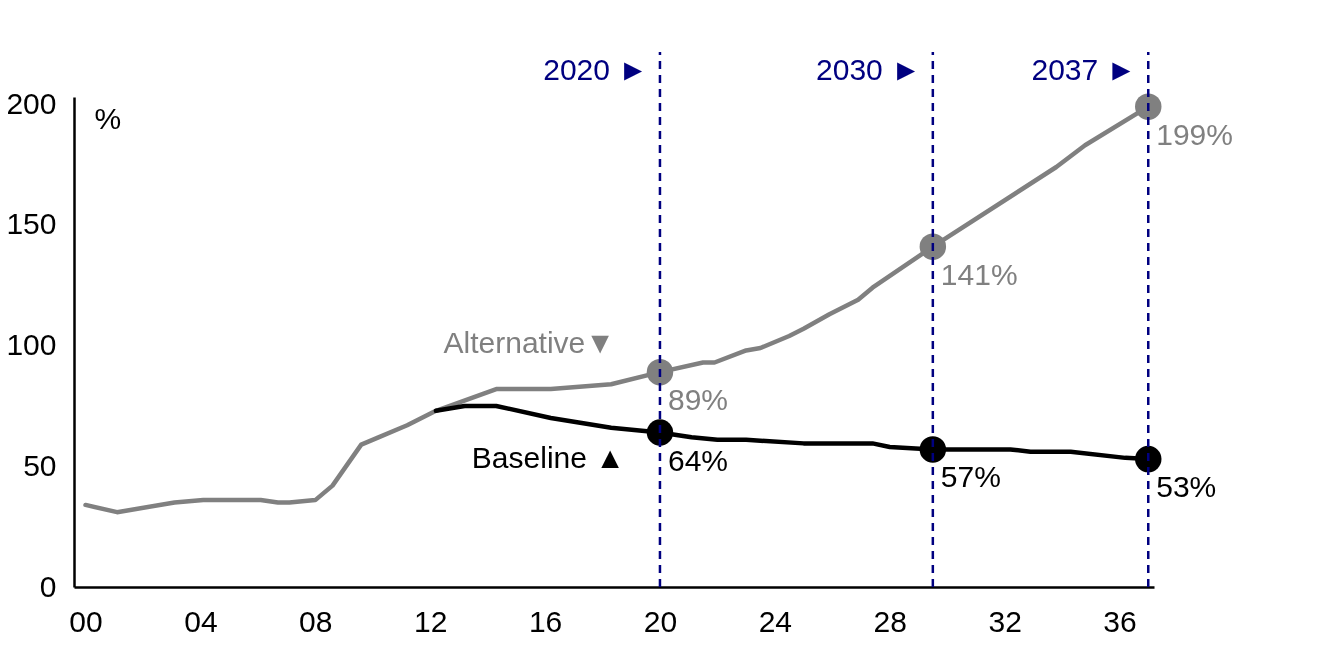  Describe the element at coordinates (31, 345) in the screenshot. I see `y-tick-label: 100` at that location.